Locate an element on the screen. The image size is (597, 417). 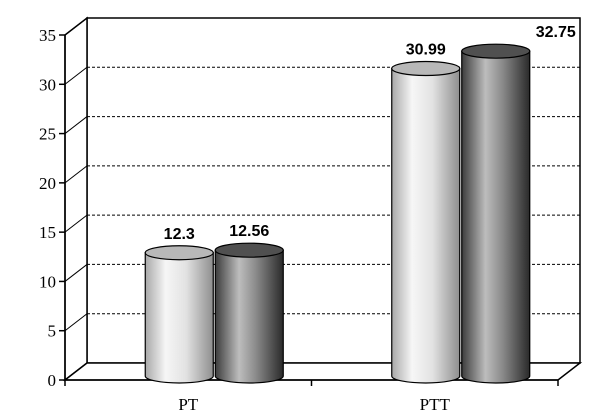
y-tick-label: 30 is located at coordinates (47, 84).